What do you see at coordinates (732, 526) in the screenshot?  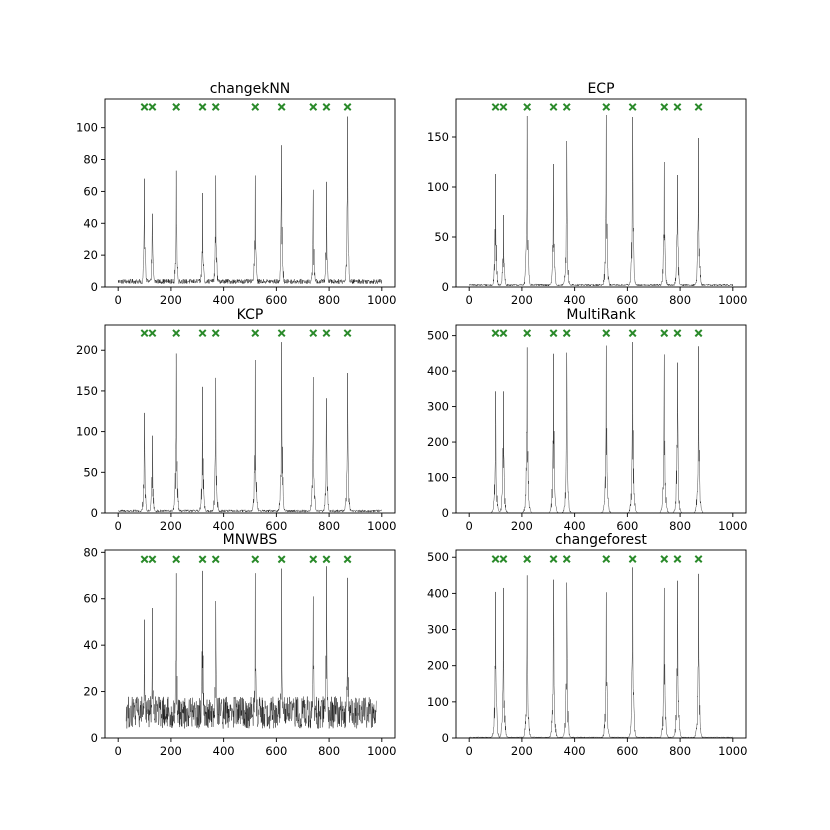 I see `x-tick-label: 1000` at bounding box center [732, 526].